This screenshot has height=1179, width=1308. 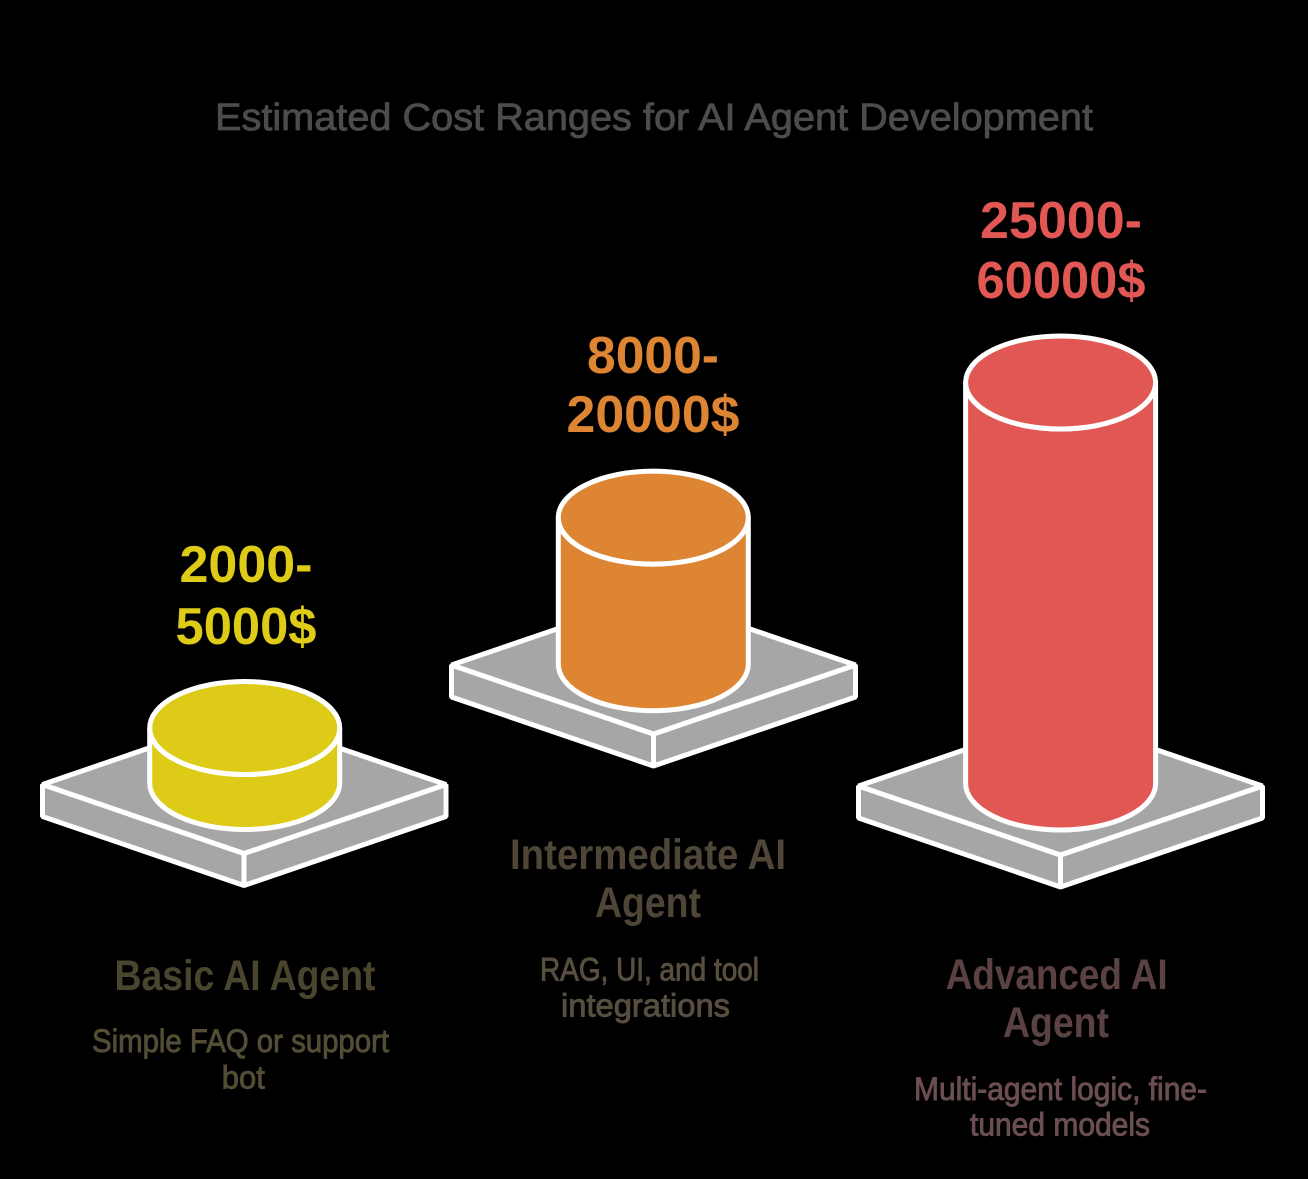 I want to click on svg-text: 60000$, so click(x=1061, y=281).